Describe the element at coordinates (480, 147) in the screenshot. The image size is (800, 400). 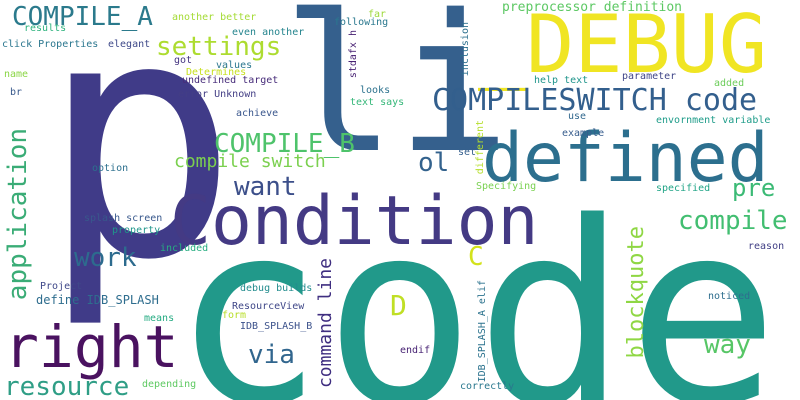
I see `word-different: different` at that location.